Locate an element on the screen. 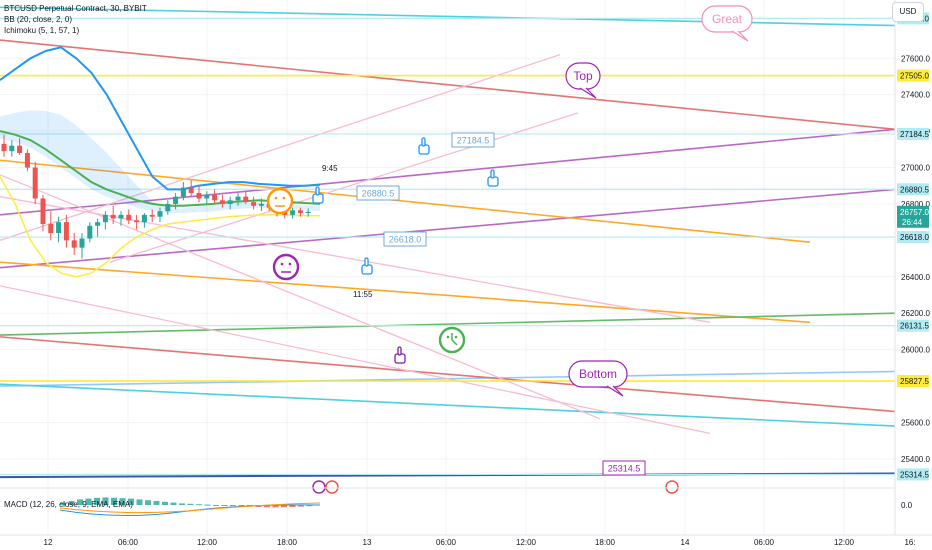  great-callout: Great is located at coordinates (727, 23).